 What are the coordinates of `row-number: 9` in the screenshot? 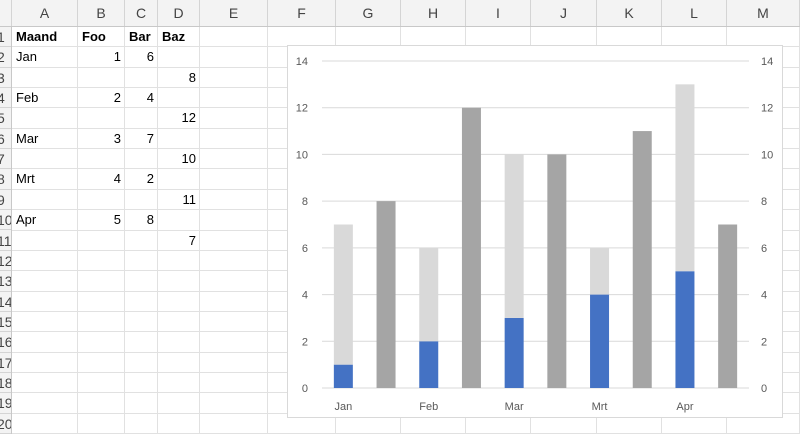 It's located at (2, 200).